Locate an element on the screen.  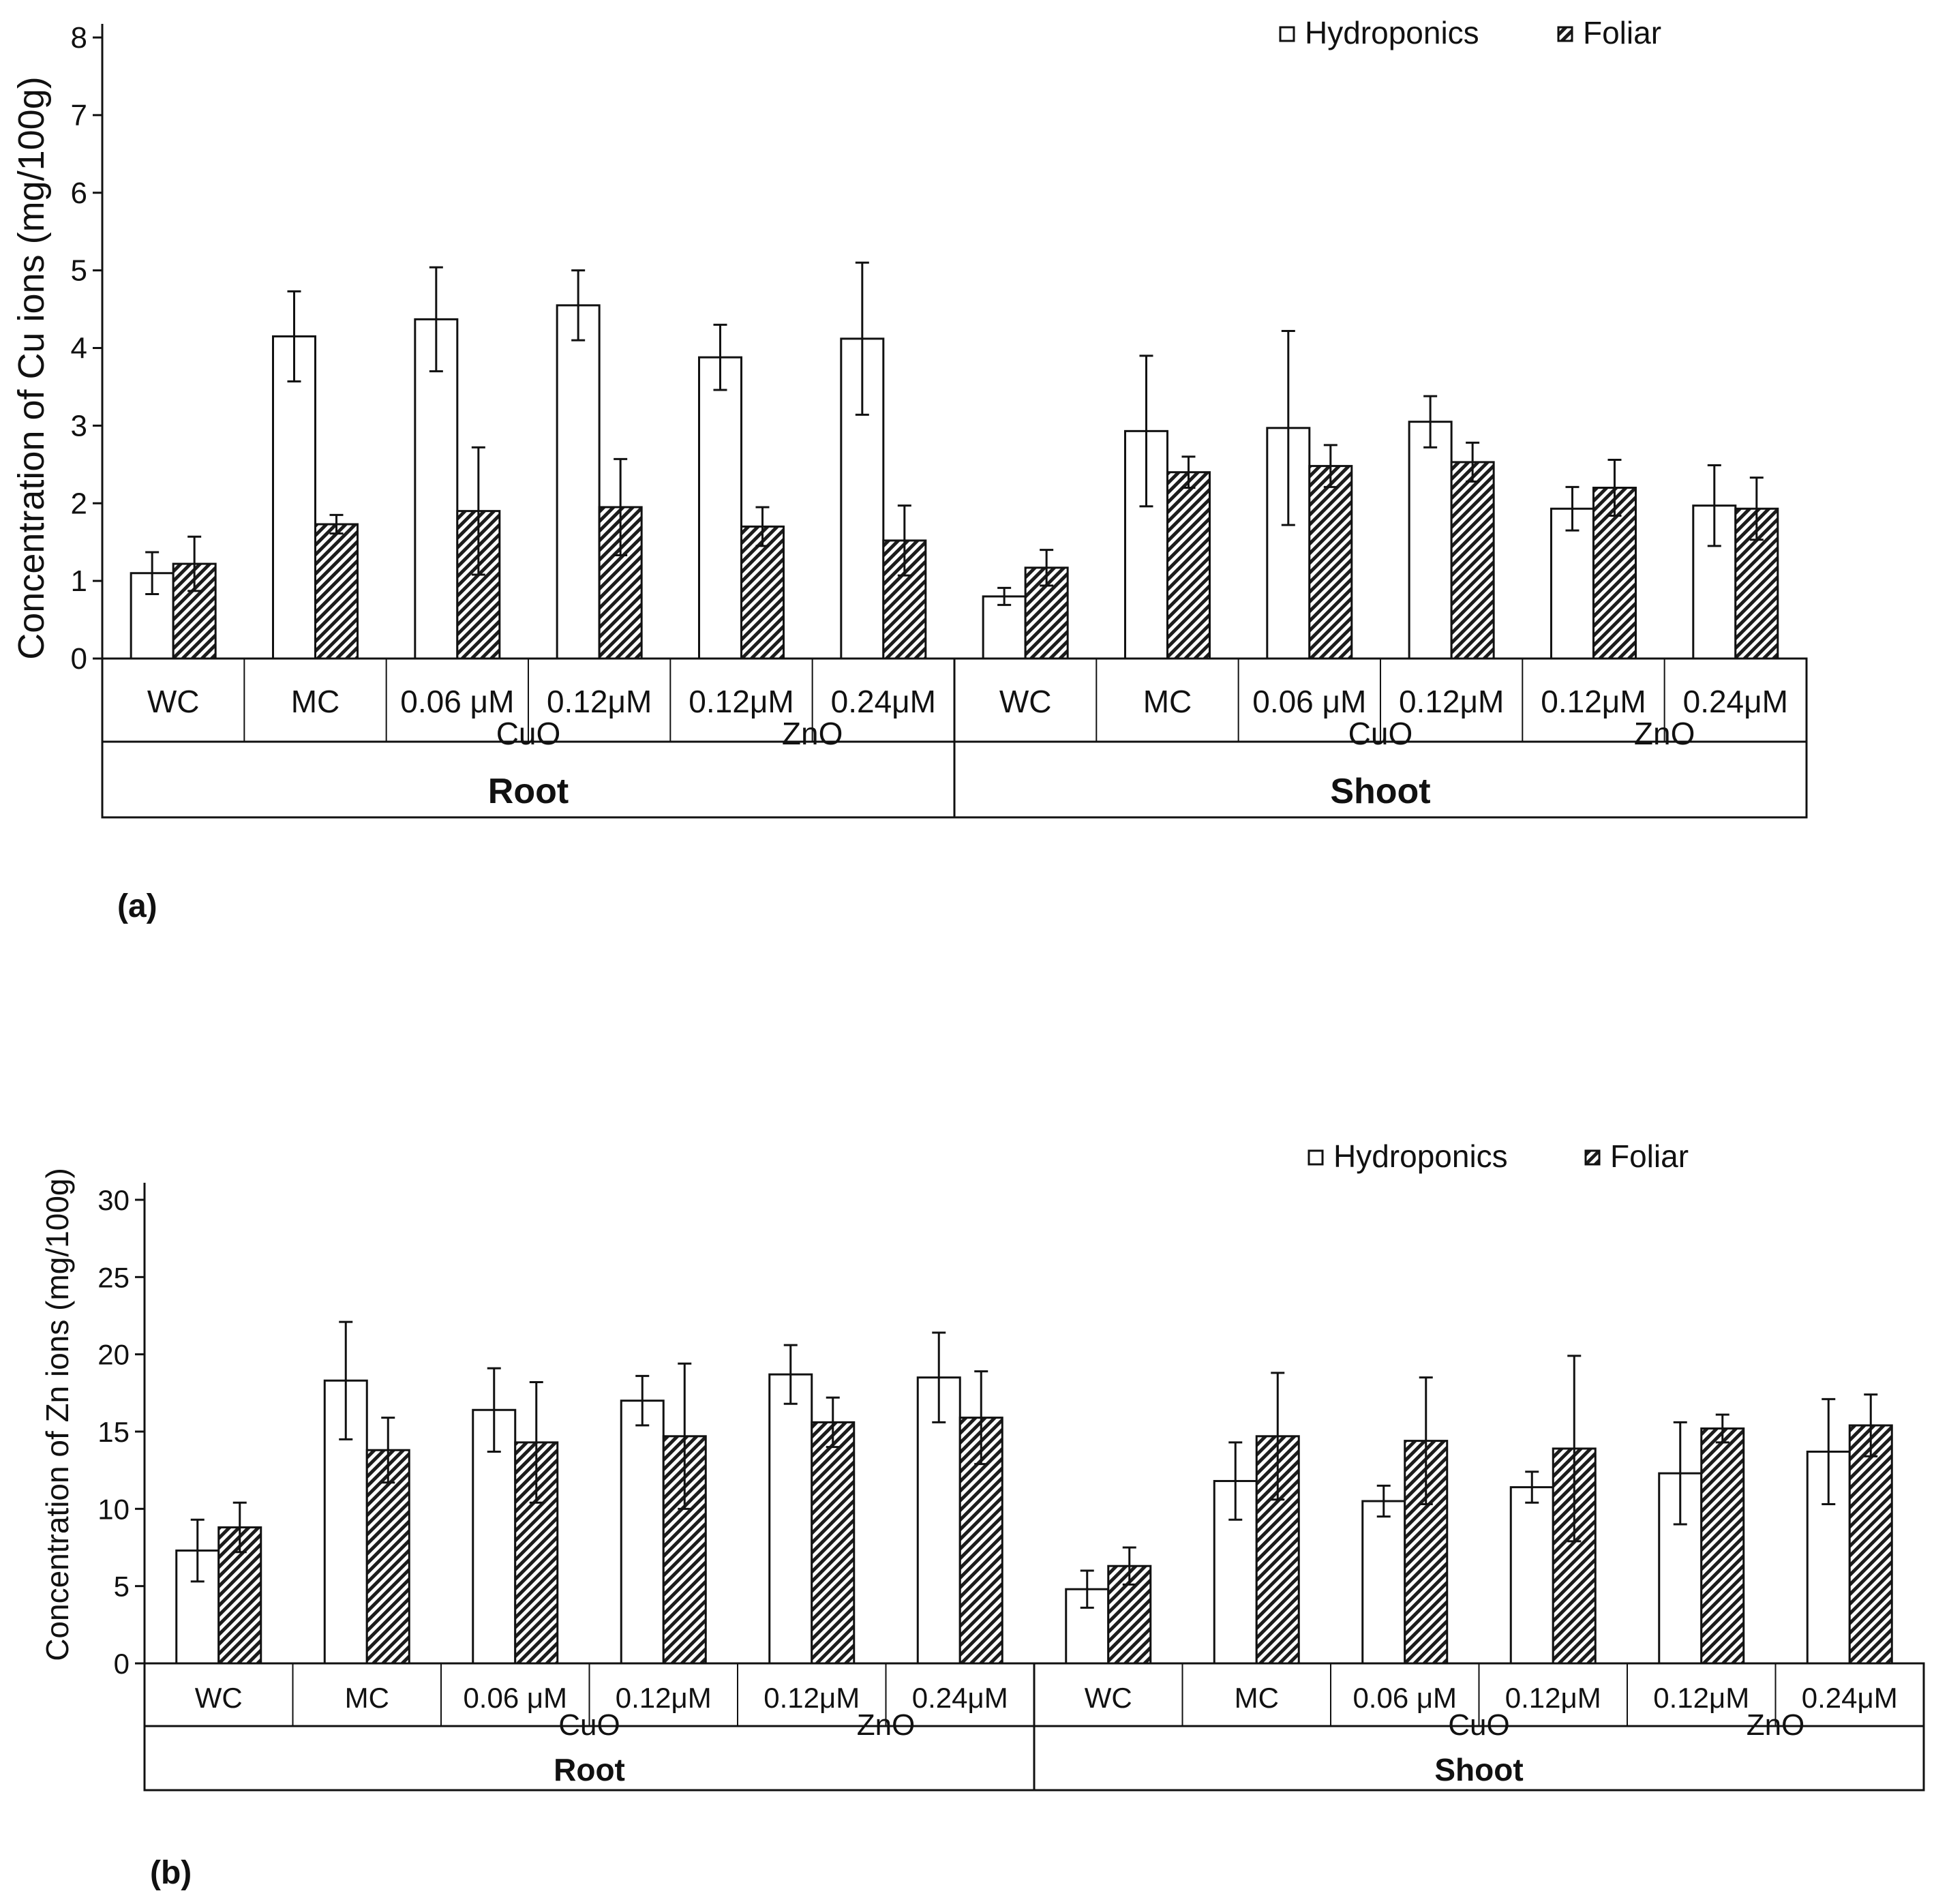
y-ticks-b: 0 5 10 15 20 25 30 is located at coordinates (121, 1432).